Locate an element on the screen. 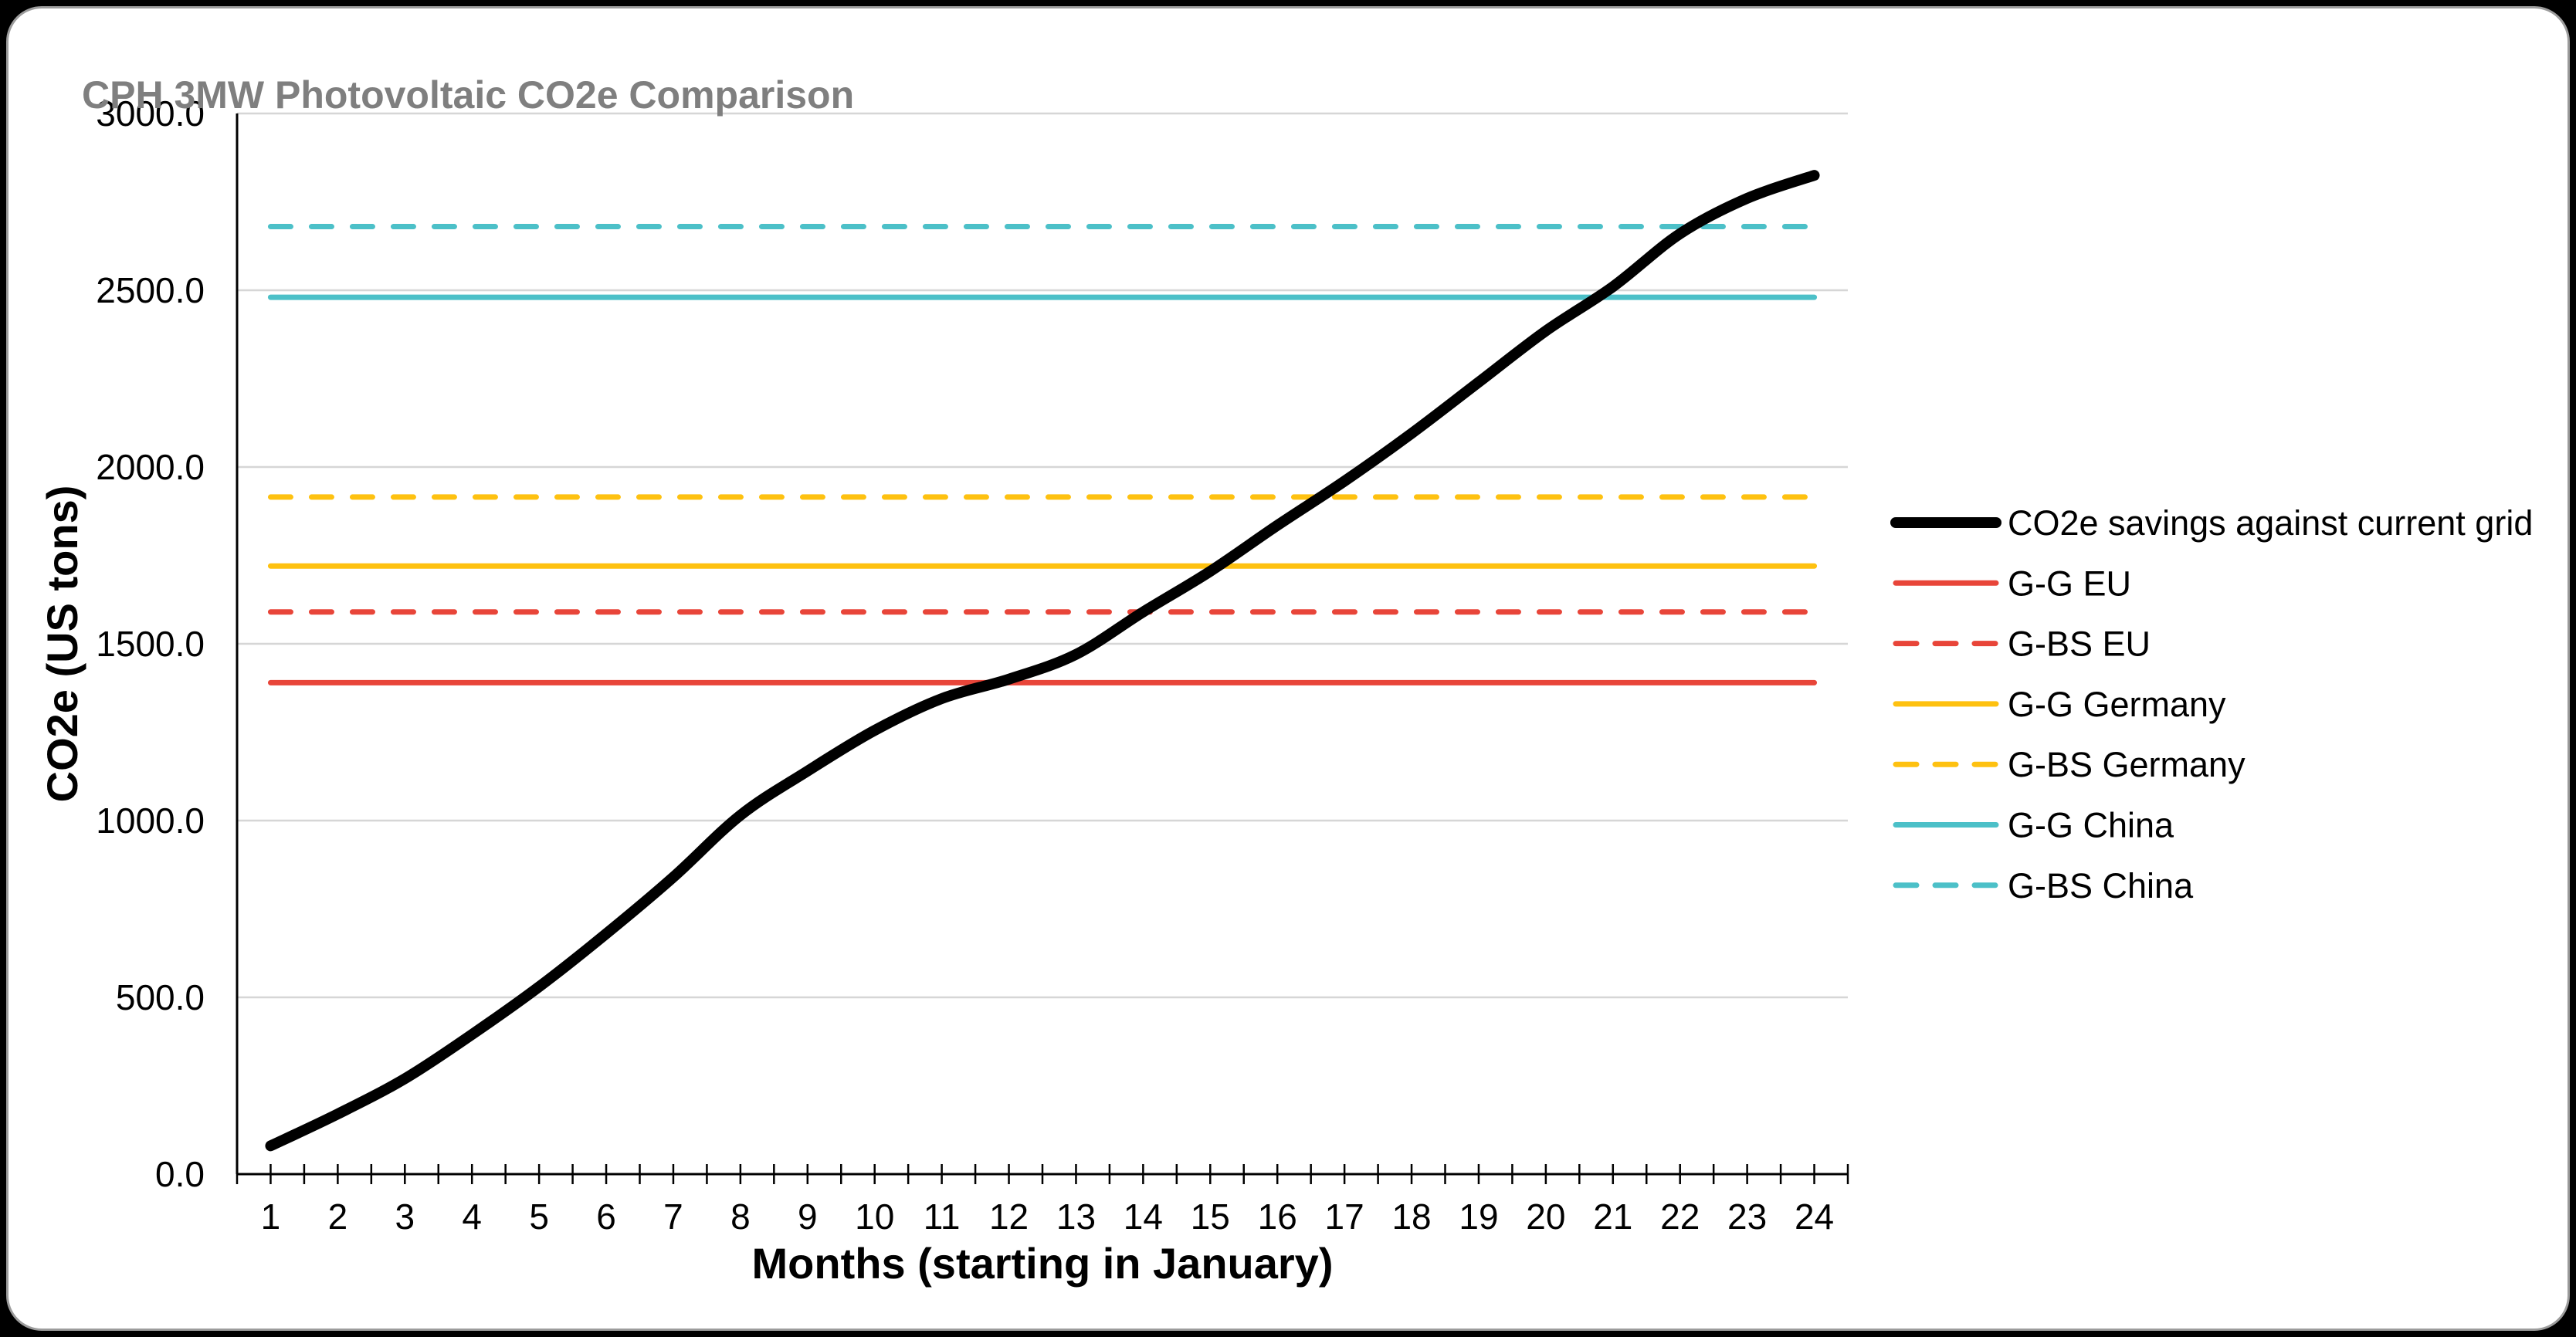  x-tick-label: 7 is located at coordinates (673, 1217).